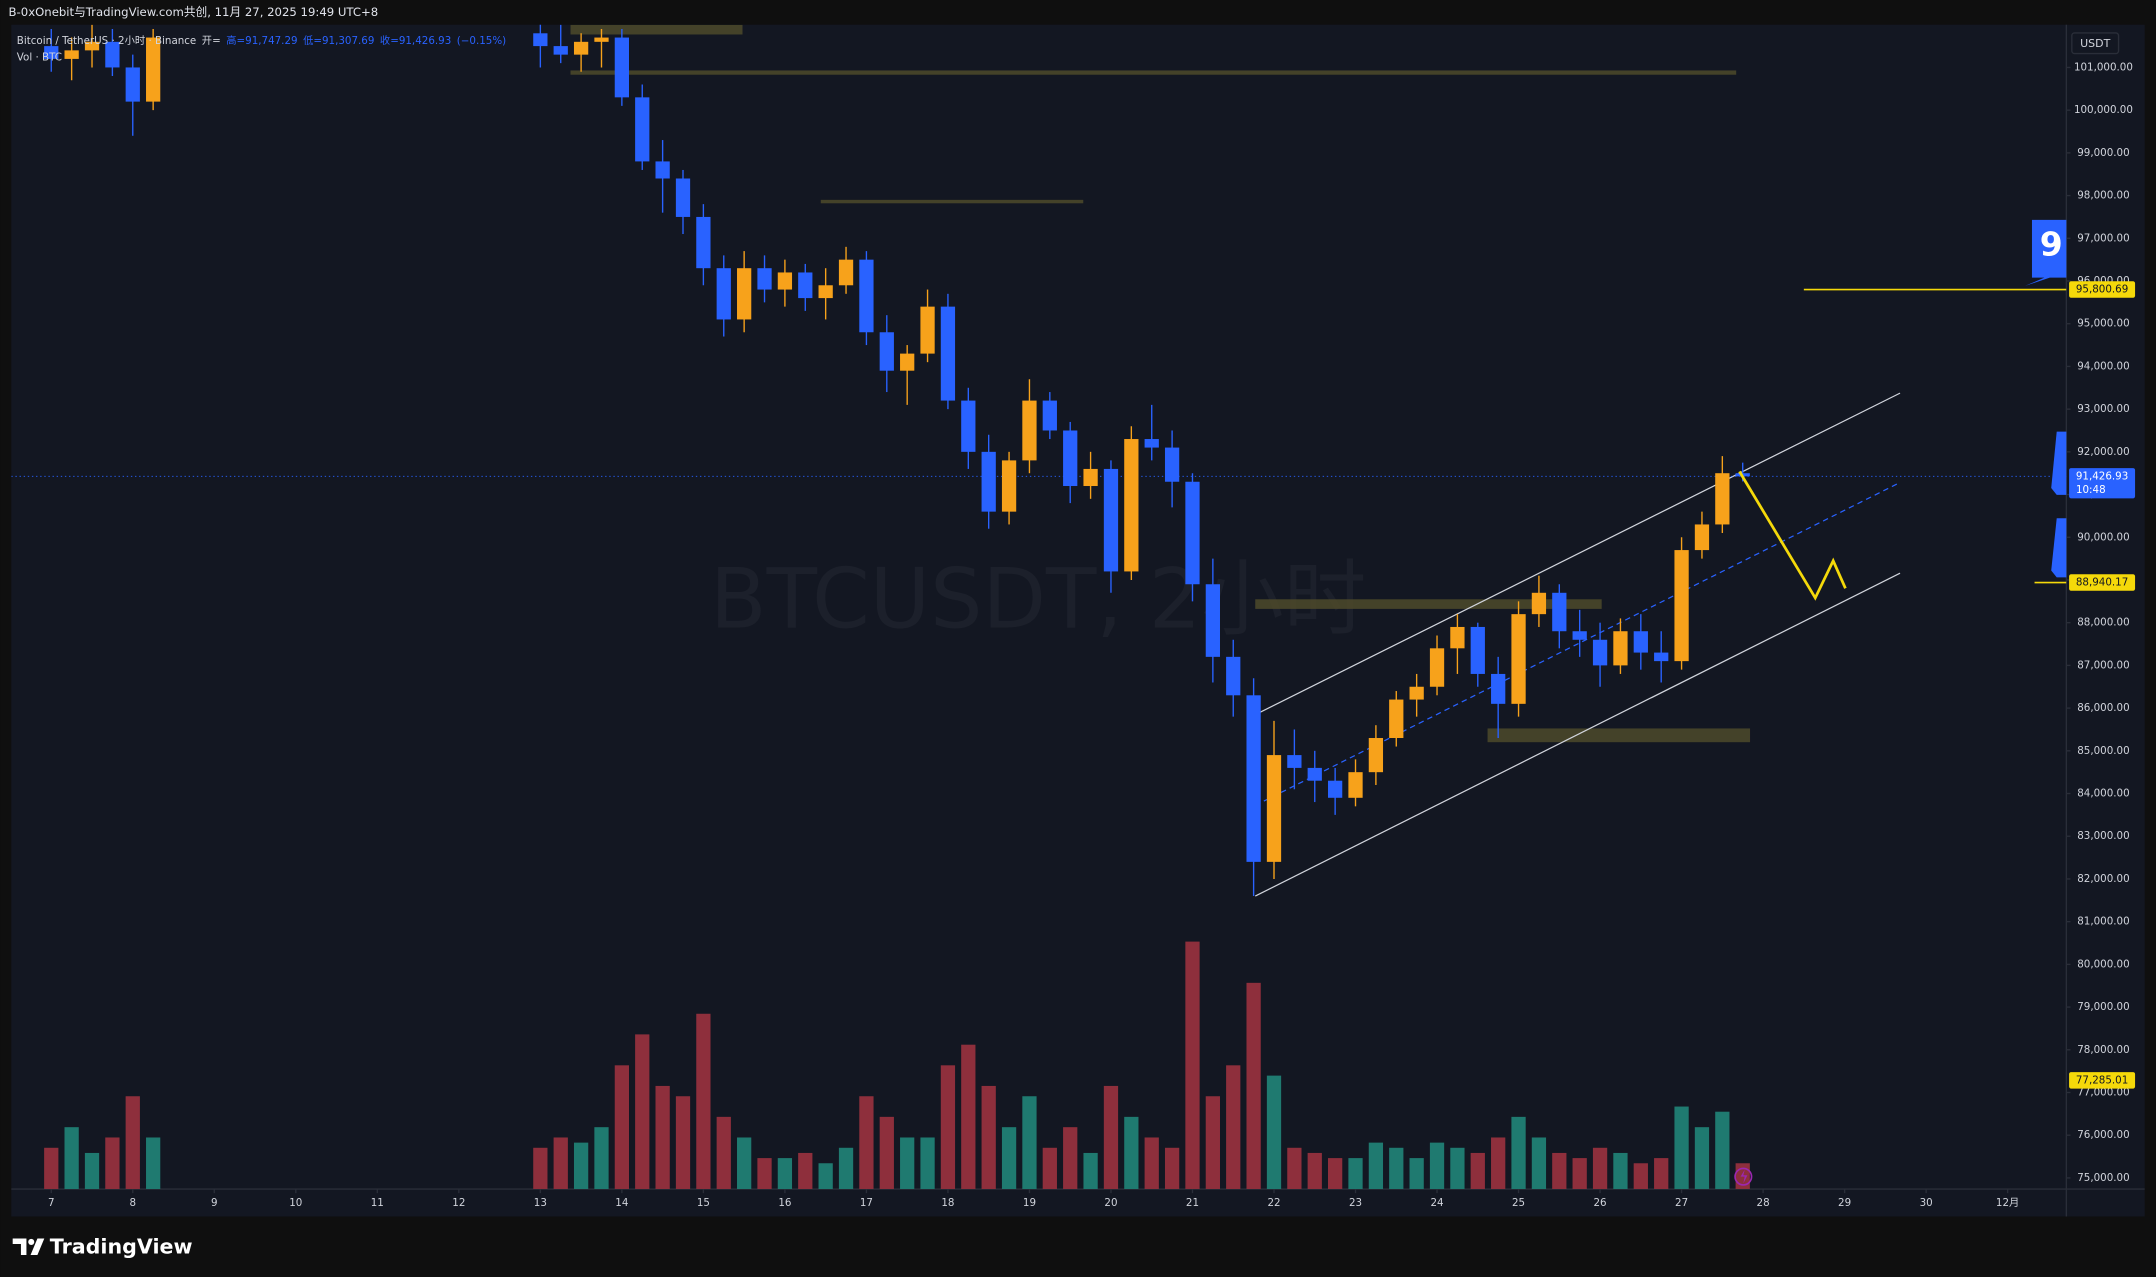  I want to click on x-tick-label: 27, so click(1681, 1203).